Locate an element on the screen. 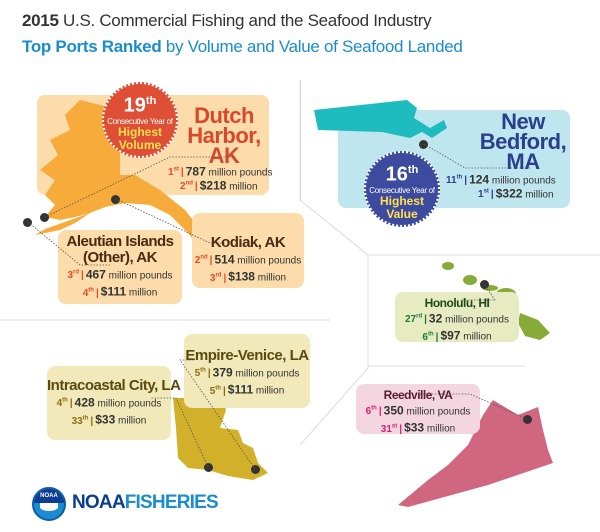 This screenshot has width=600, height=532. volume-badge: 19th Consecutive Year of Highest Volume is located at coordinates (140, 120).